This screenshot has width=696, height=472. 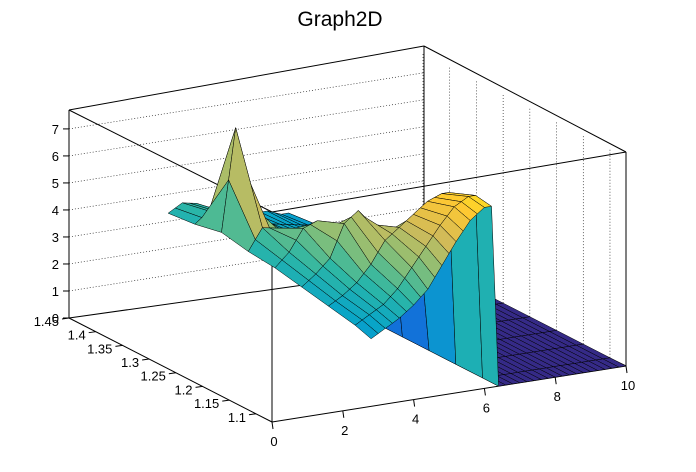 What do you see at coordinates (366, 329) in the screenshot?
I see `surface-cell` at bounding box center [366, 329].